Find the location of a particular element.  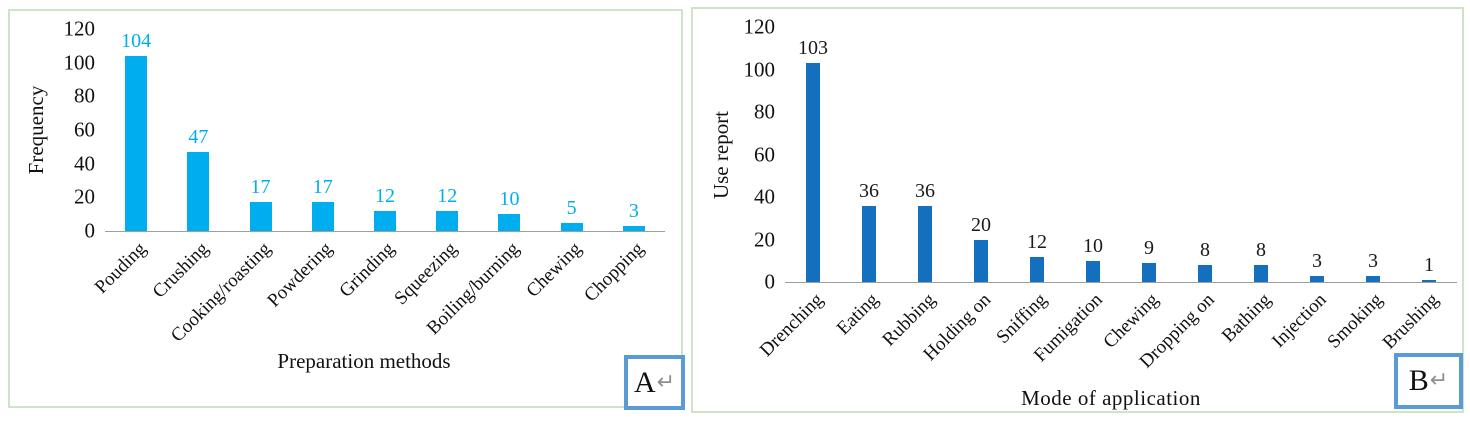

x-axis-title-b: Mode of application is located at coordinates (1111, 398).